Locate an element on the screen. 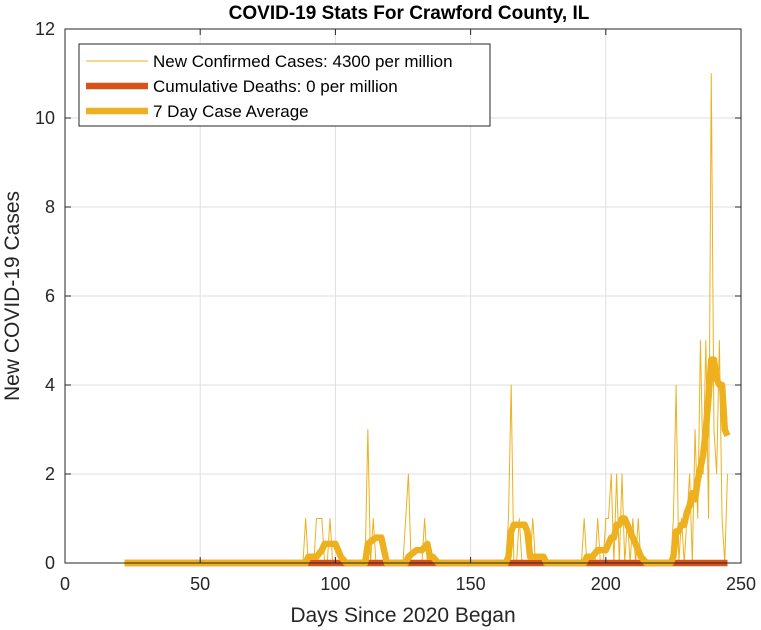 The image size is (761, 630). legend-entry-new-cases: New Confirmed Cases: 4300 per million is located at coordinates (269, 61).